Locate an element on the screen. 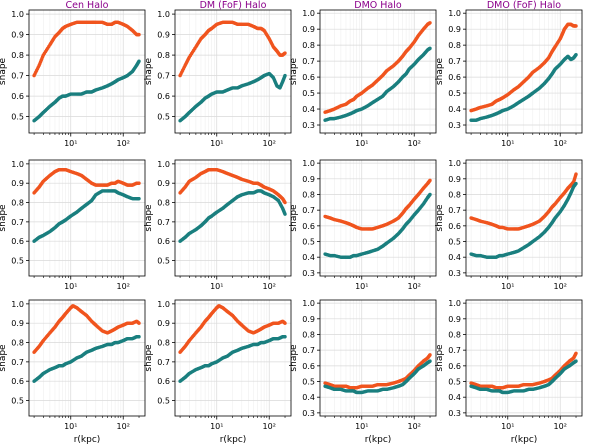  panel-6: 0.5 0.6 0.7 0.8 0.9 1.0 10¹ 10² shape is located at coordinates (218, 225).